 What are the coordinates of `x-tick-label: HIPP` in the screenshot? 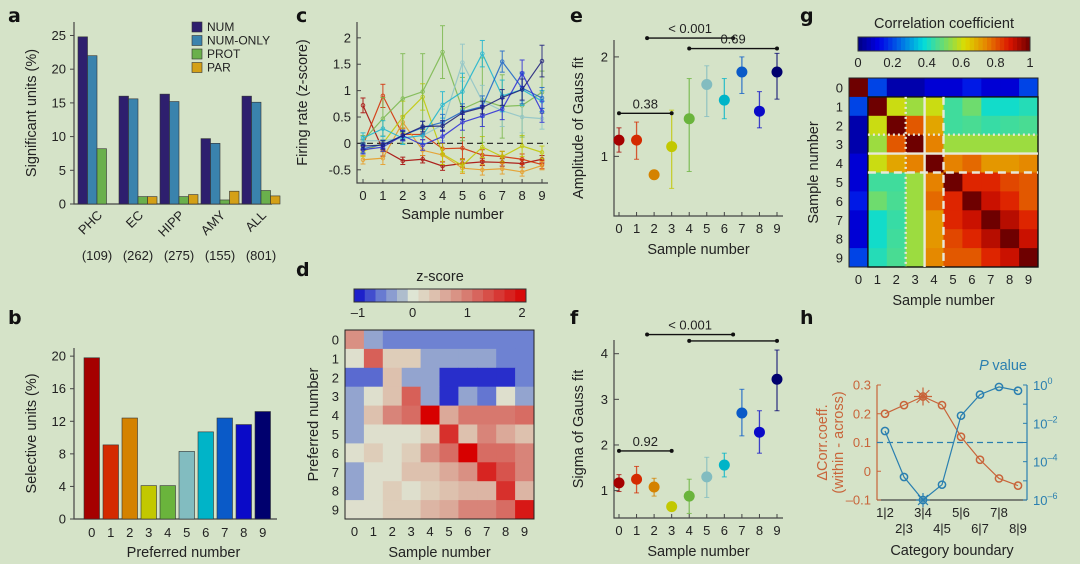 It's located at (171, 224).